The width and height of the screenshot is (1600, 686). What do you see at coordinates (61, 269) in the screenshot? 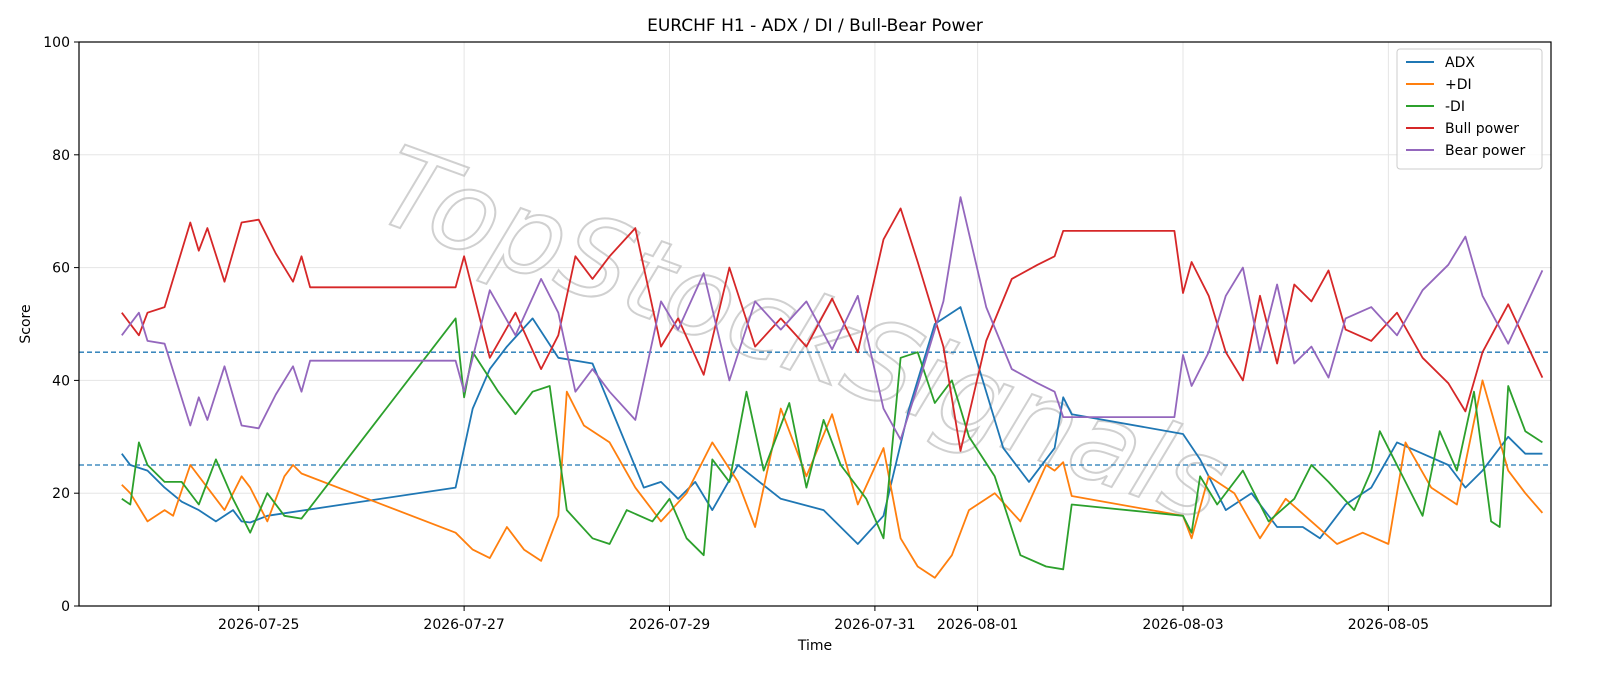
I see `y-tick-label: 60` at bounding box center [61, 269].